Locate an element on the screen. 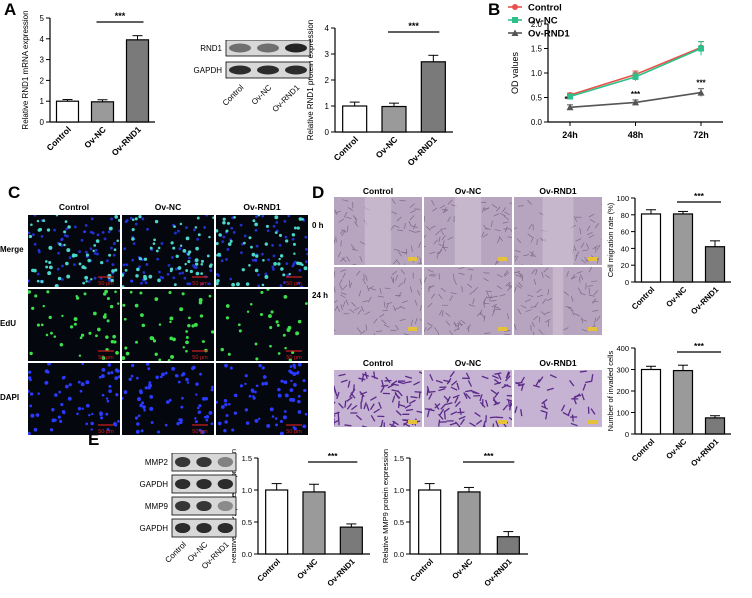  y-axis-label: OD values is located at coordinates (515, 72).